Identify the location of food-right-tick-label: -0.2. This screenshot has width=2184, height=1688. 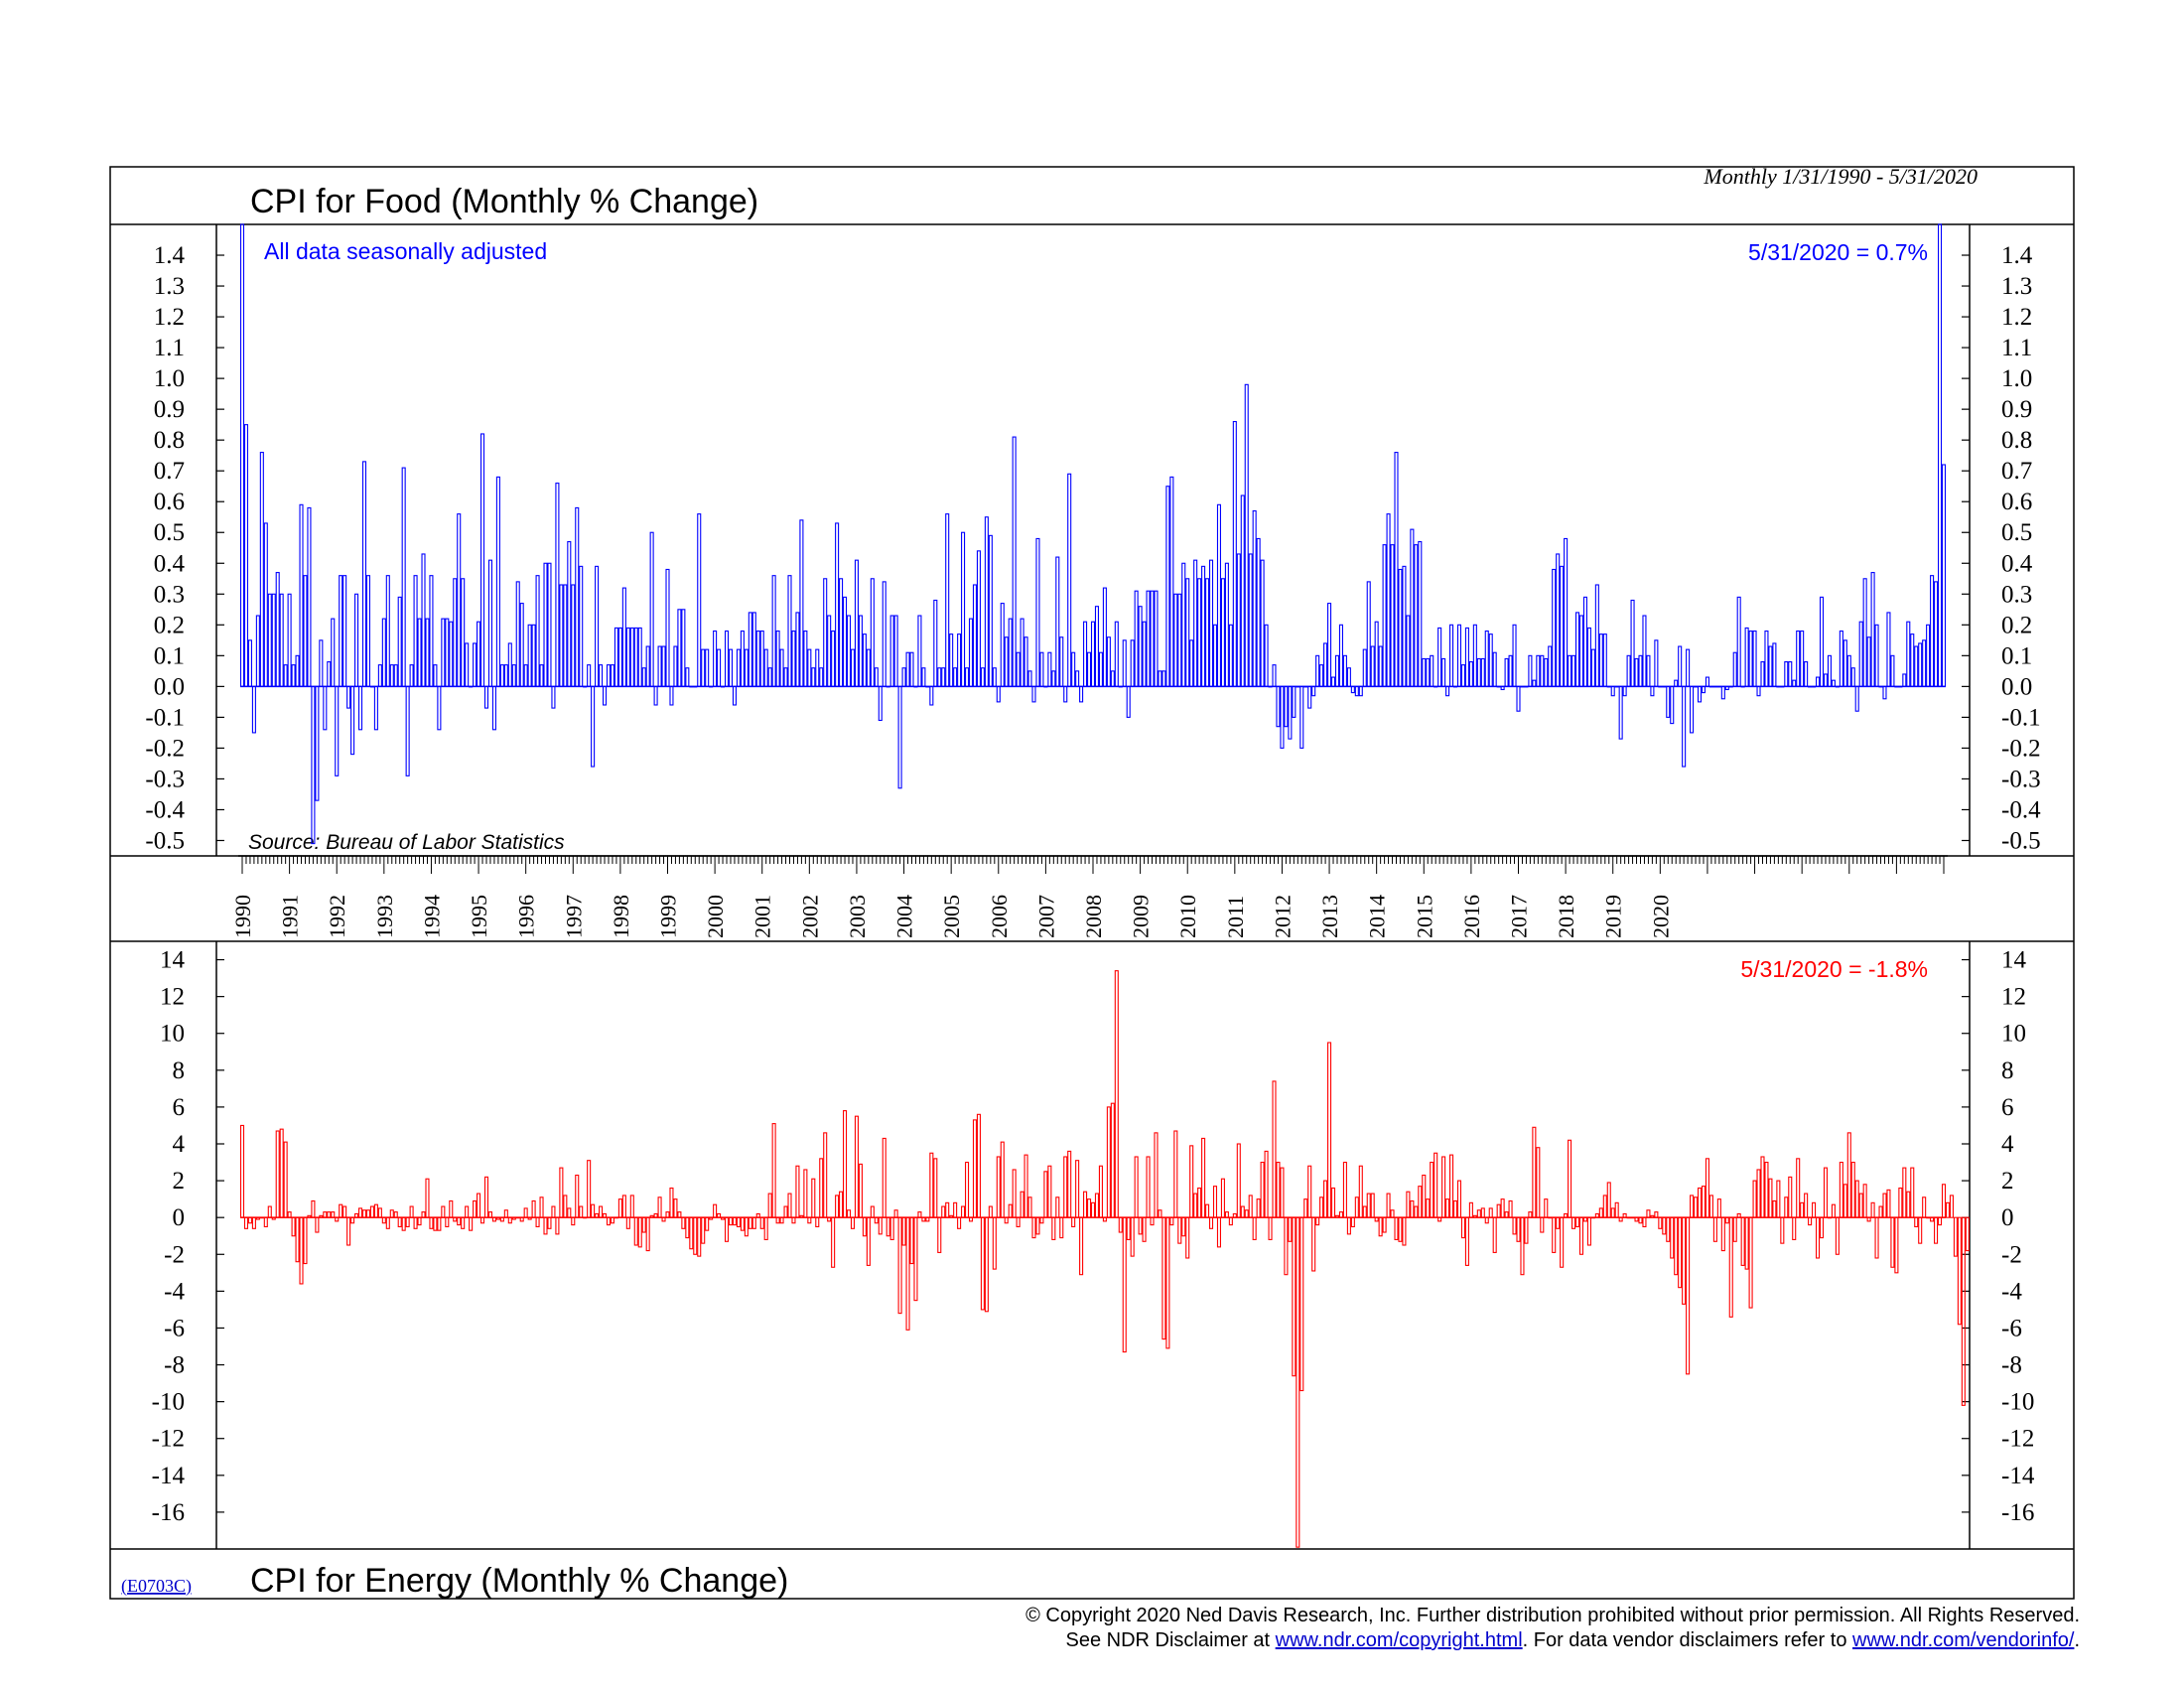
(2021, 748).